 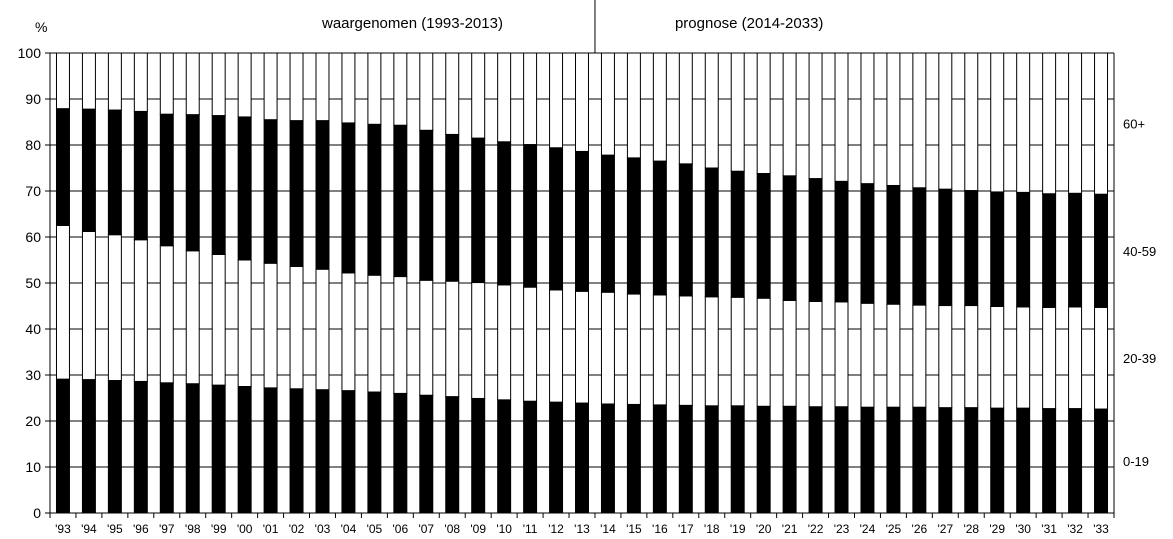 What do you see at coordinates (1134, 124) in the screenshot?
I see `series-label: 60+` at bounding box center [1134, 124].